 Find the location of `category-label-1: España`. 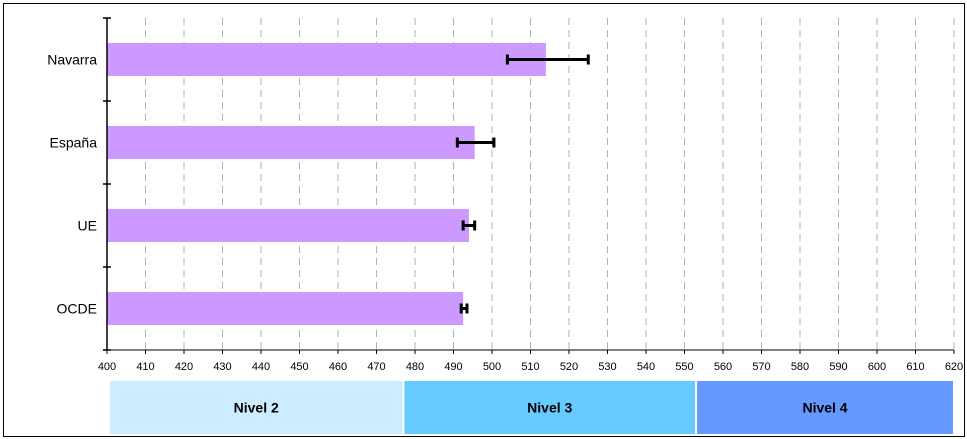

category-label-1: España is located at coordinates (74, 143).